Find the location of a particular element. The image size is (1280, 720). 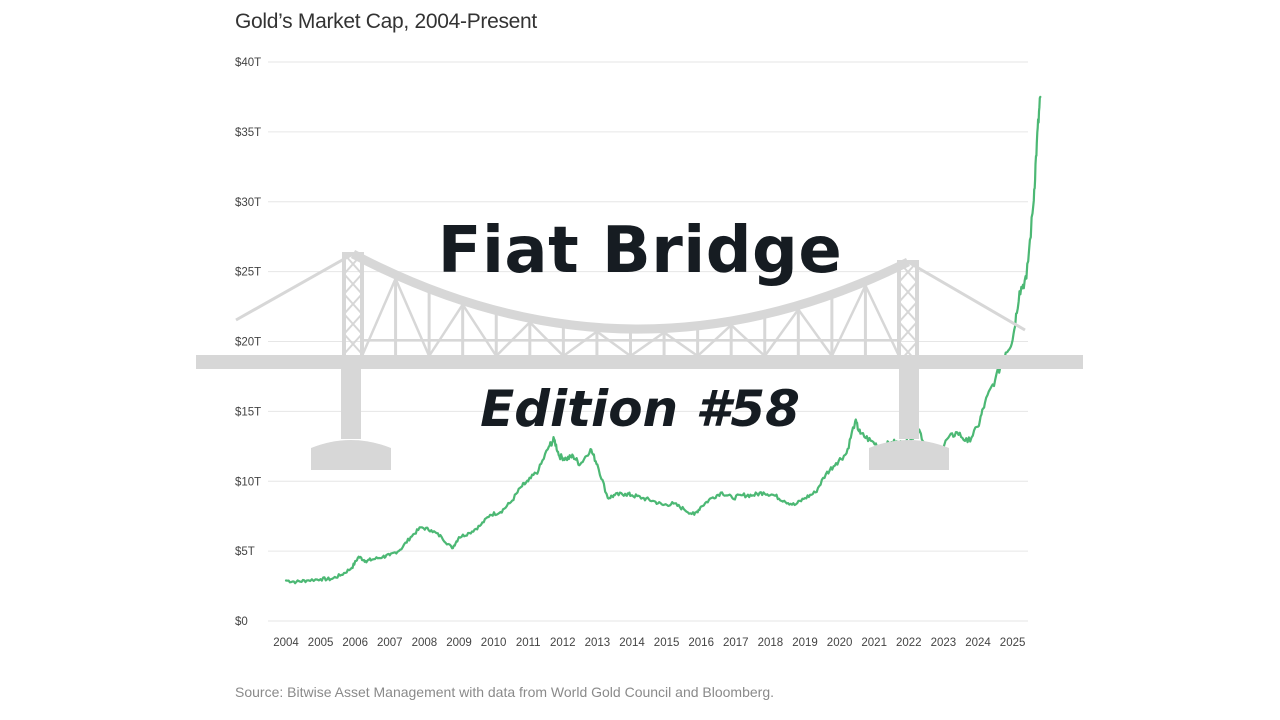

x-tick-label: 2021 is located at coordinates (874, 643).